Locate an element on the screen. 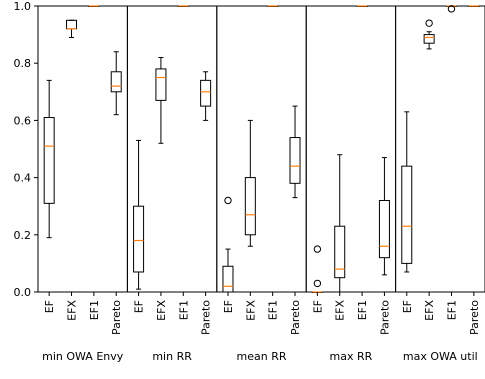  panel-label: min RR is located at coordinates (172, 356).